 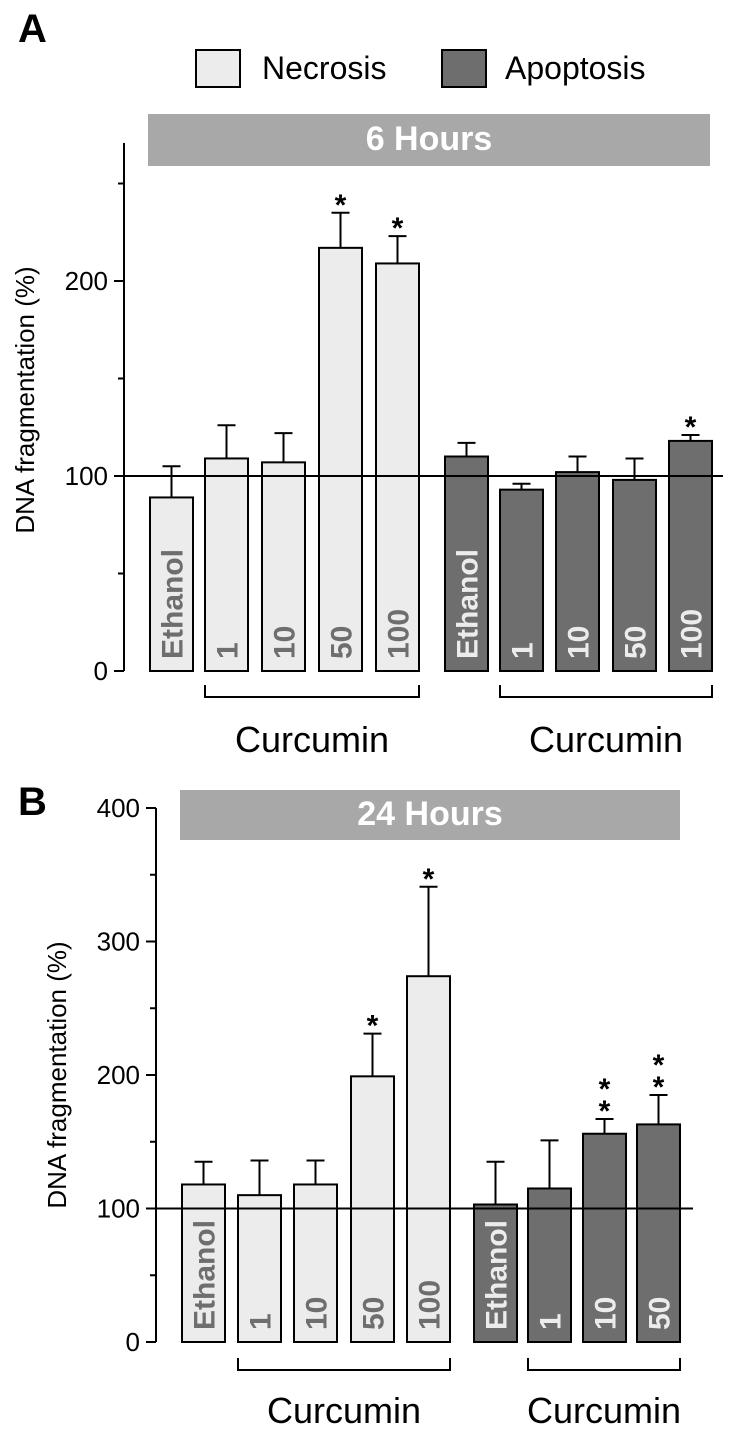 What do you see at coordinates (101, 671) in the screenshot?
I see `y-tick-label-a-0: 0` at bounding box center [101, 671].